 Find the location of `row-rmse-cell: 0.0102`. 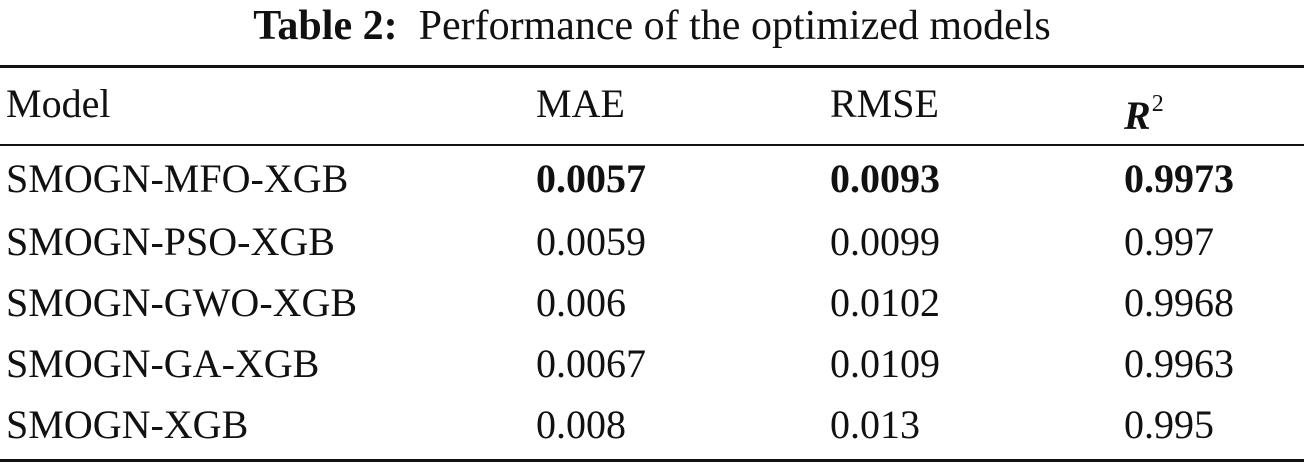

row-rmse-cell: 0.0102 is located at coordinates (885, 302).